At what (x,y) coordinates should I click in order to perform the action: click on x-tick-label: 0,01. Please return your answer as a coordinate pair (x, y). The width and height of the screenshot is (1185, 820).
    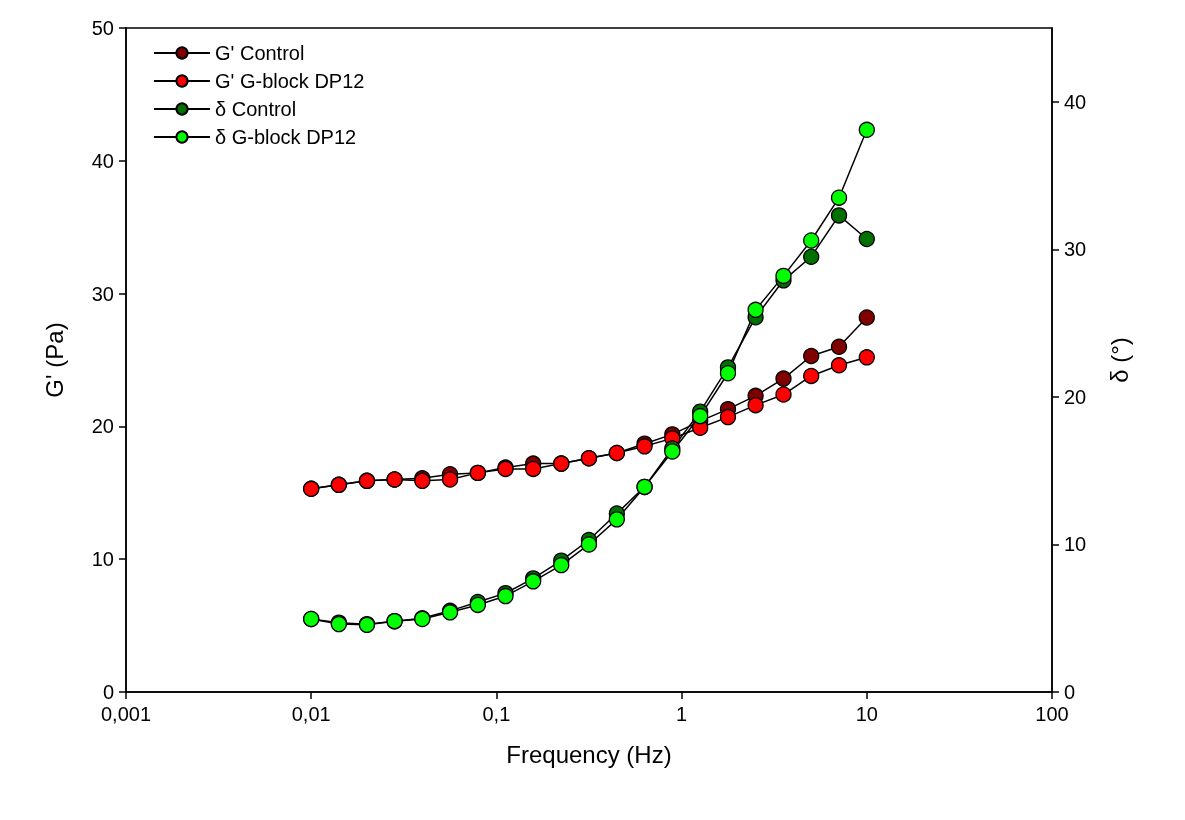
    Looking at the image, I should click on (311, 714).